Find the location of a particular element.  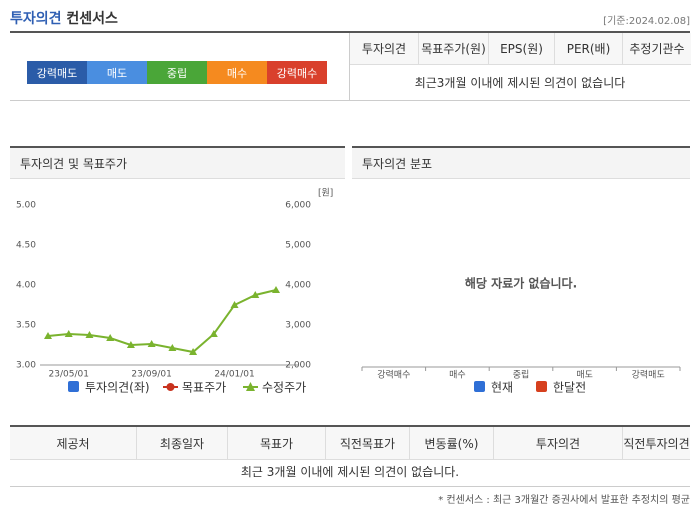

opinion-button: 매수 is located at coordinates (237, 72).